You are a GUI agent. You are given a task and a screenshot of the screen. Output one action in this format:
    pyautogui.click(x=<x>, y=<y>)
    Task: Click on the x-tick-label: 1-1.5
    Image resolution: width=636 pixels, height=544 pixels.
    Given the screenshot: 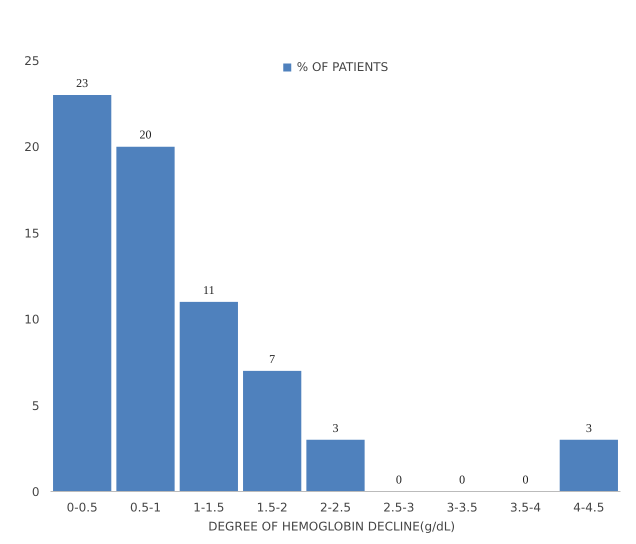 What is the action you would take?
    pyautogui.click(x=208, y=507)
    